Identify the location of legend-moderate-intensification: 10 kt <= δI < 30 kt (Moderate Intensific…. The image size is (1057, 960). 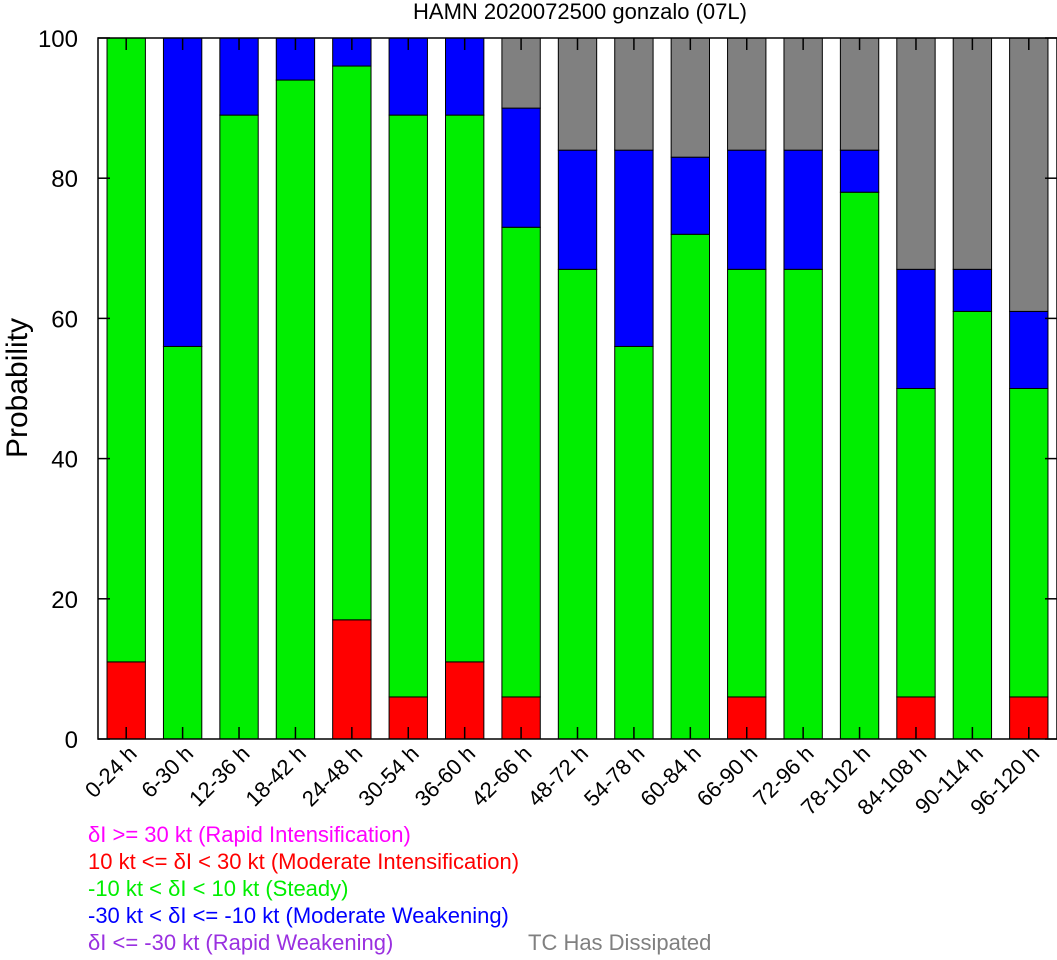
(304, 861).